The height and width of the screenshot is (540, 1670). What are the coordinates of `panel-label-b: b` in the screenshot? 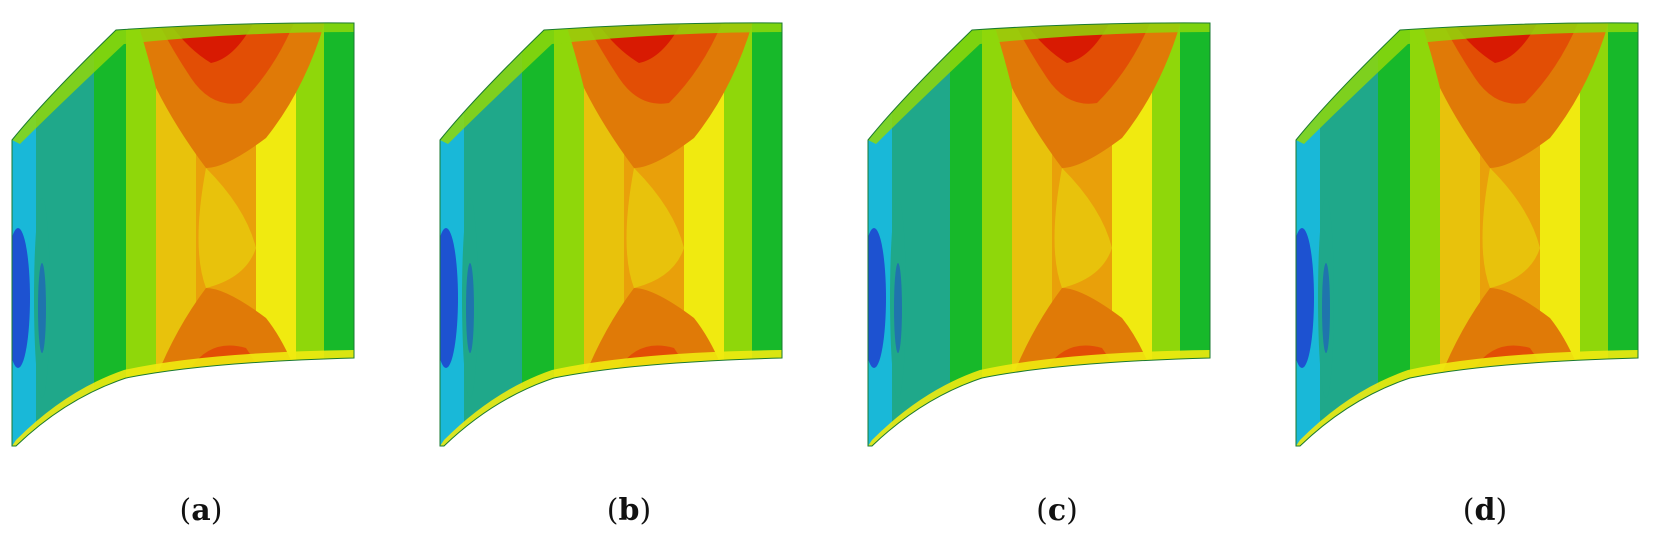 It's located at (629, 510).